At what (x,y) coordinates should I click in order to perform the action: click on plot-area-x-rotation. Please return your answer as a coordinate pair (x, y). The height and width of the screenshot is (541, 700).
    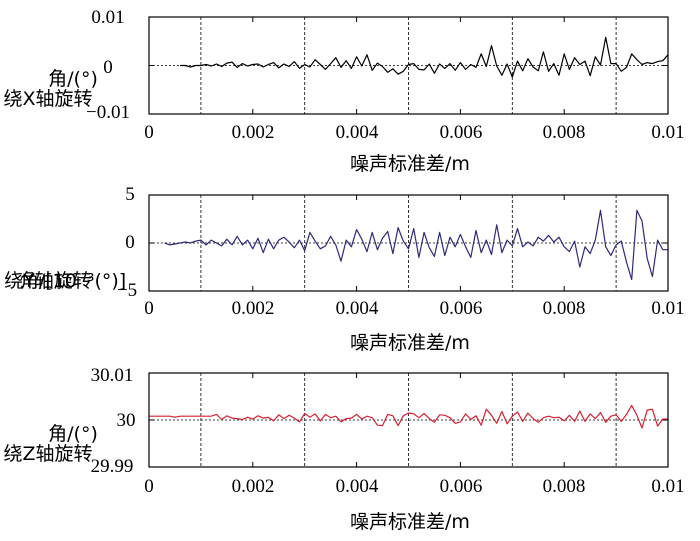
    Looking at the image, I should click on (408, 65).